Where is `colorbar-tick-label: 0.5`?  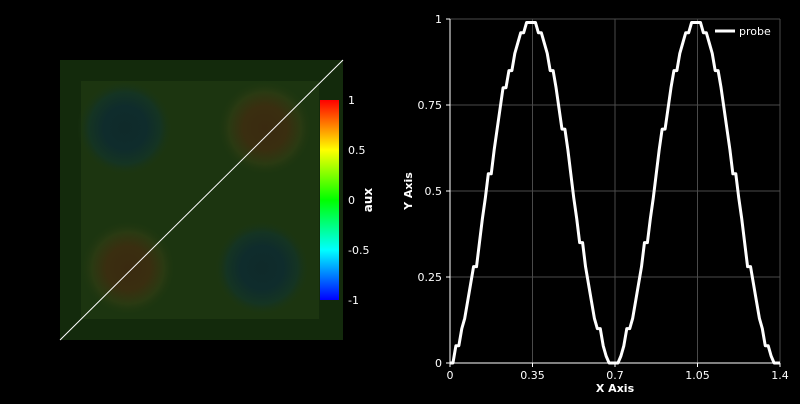 colorbar-tick-label: 0.5 is located at coordinates (357, 150).